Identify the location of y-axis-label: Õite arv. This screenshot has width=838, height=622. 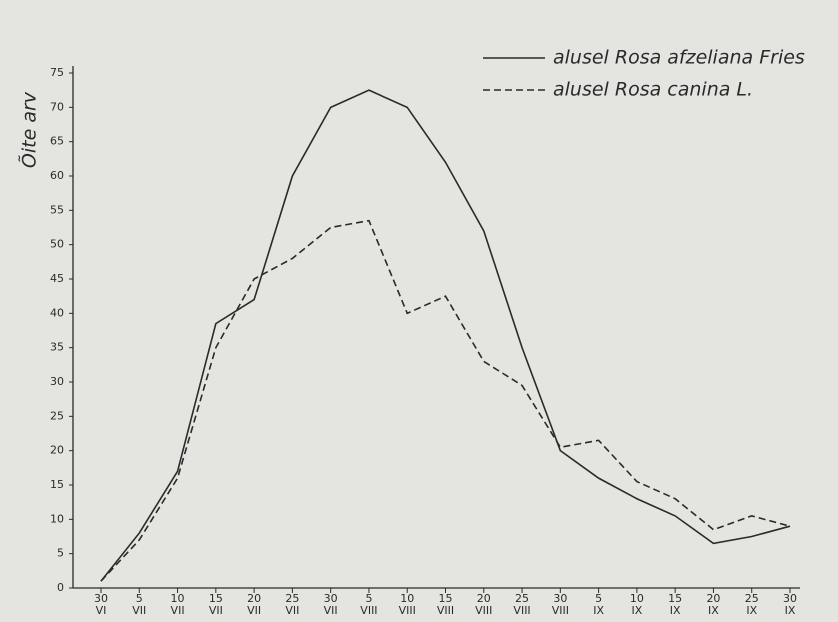
(29, 129).